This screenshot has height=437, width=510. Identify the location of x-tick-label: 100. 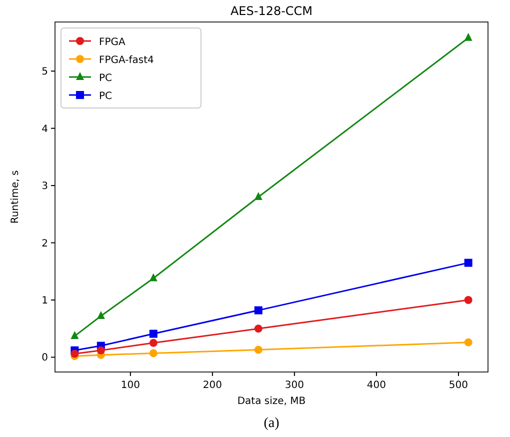
(130, 385).